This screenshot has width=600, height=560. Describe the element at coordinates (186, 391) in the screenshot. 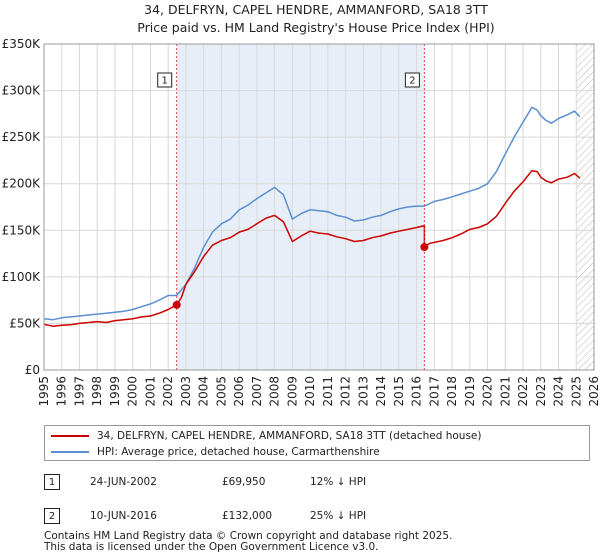

I see `x-tick-label: 2003` at that location.